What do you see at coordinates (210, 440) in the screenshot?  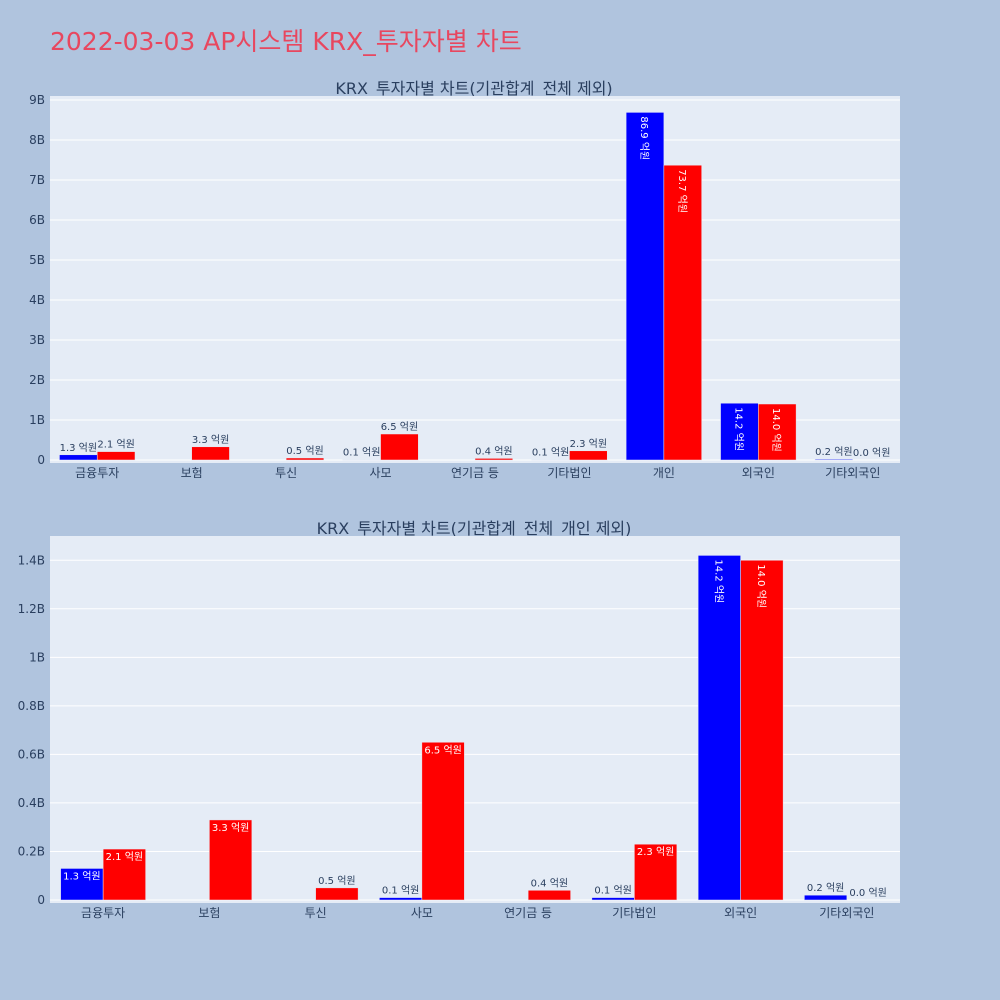 I see `data-label: 3.3 억원` at bounding box center [210, 440].